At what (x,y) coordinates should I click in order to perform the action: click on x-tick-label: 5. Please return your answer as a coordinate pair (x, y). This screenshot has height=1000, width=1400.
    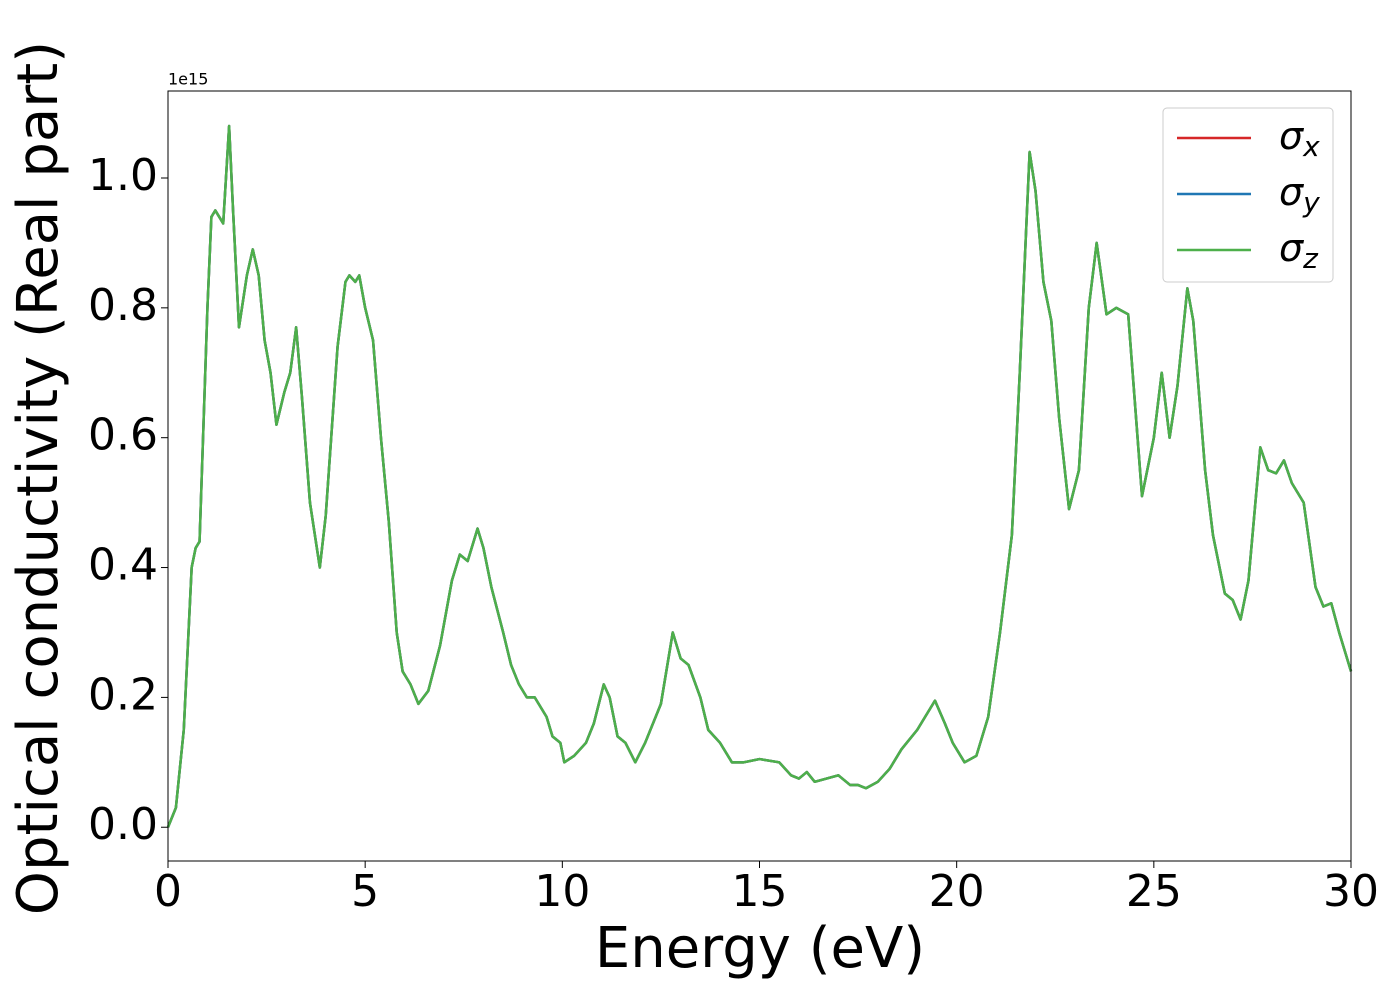
    Looking at the image, I should click on (365, 891).